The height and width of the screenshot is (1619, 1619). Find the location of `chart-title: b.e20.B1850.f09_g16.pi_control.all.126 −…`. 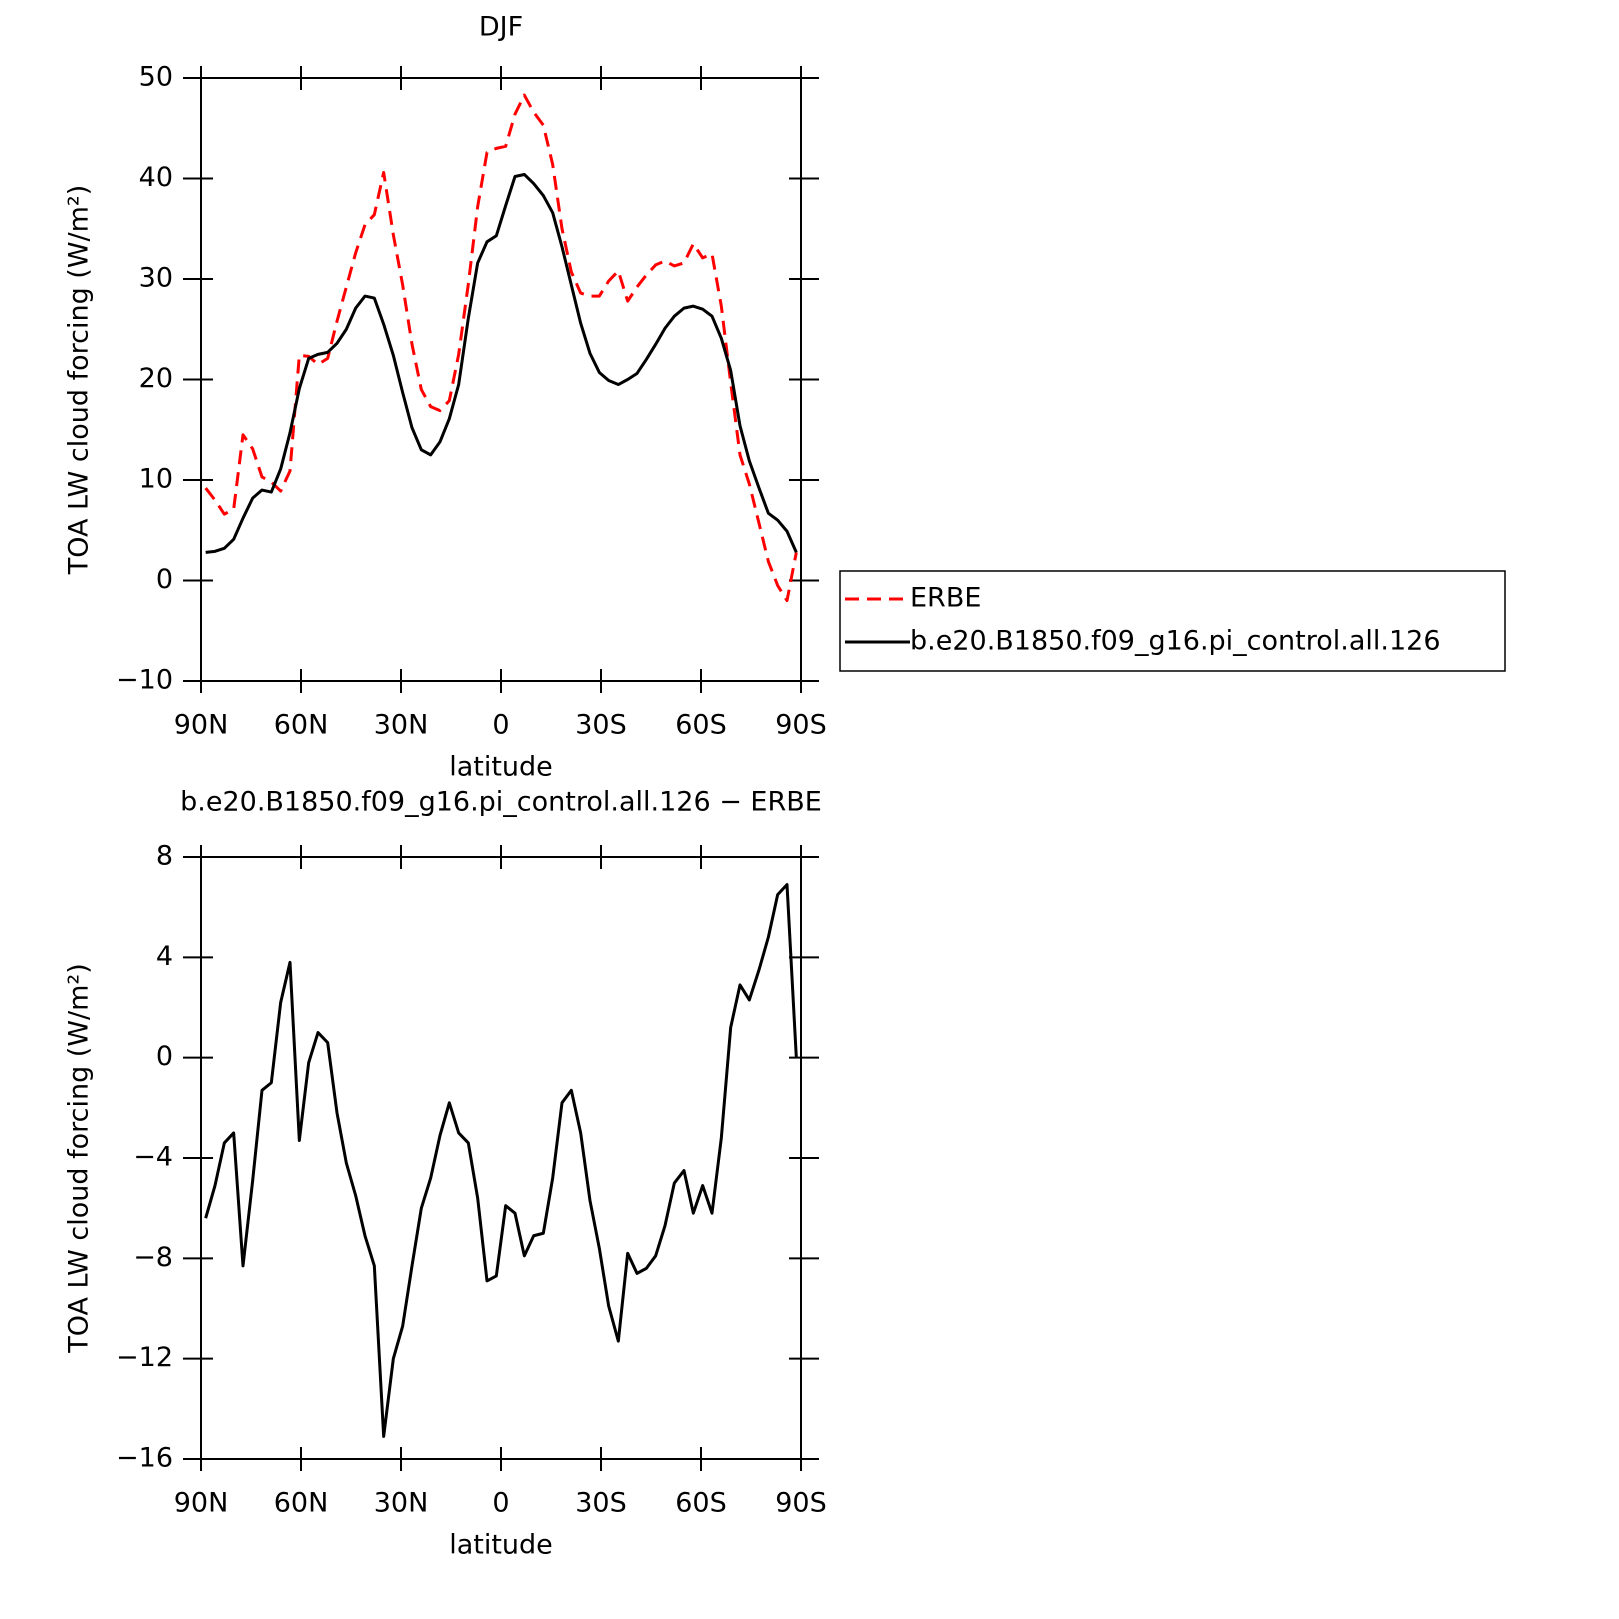

chart-title: b.e20.B1850.f09_g16.pi_control.all.126 −… is located at coordinates (501, 802).